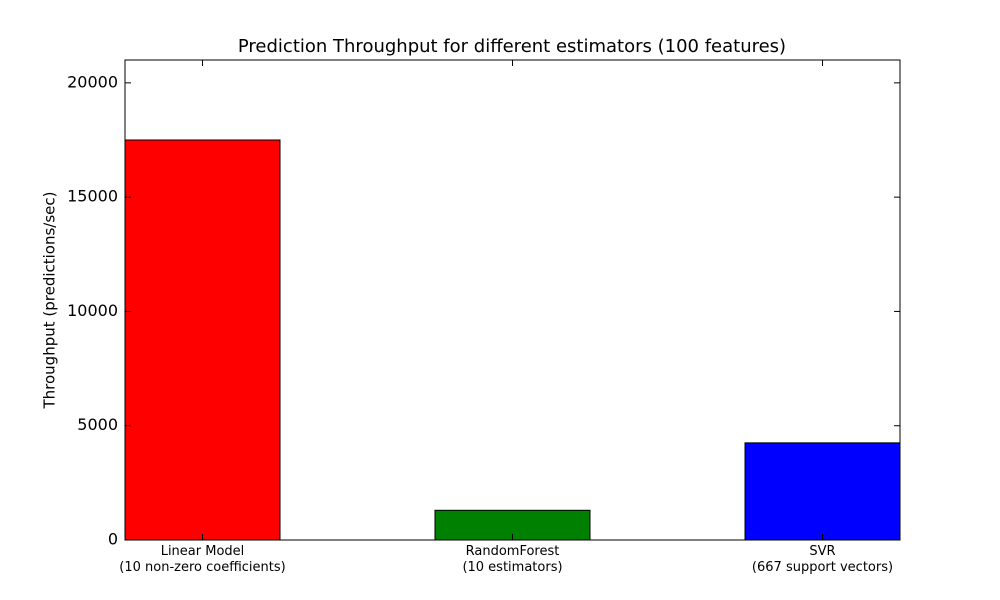 The width and height of the screenshot is (1000, 600). I want to click on y-tick-label: 0, so click(113, 539).